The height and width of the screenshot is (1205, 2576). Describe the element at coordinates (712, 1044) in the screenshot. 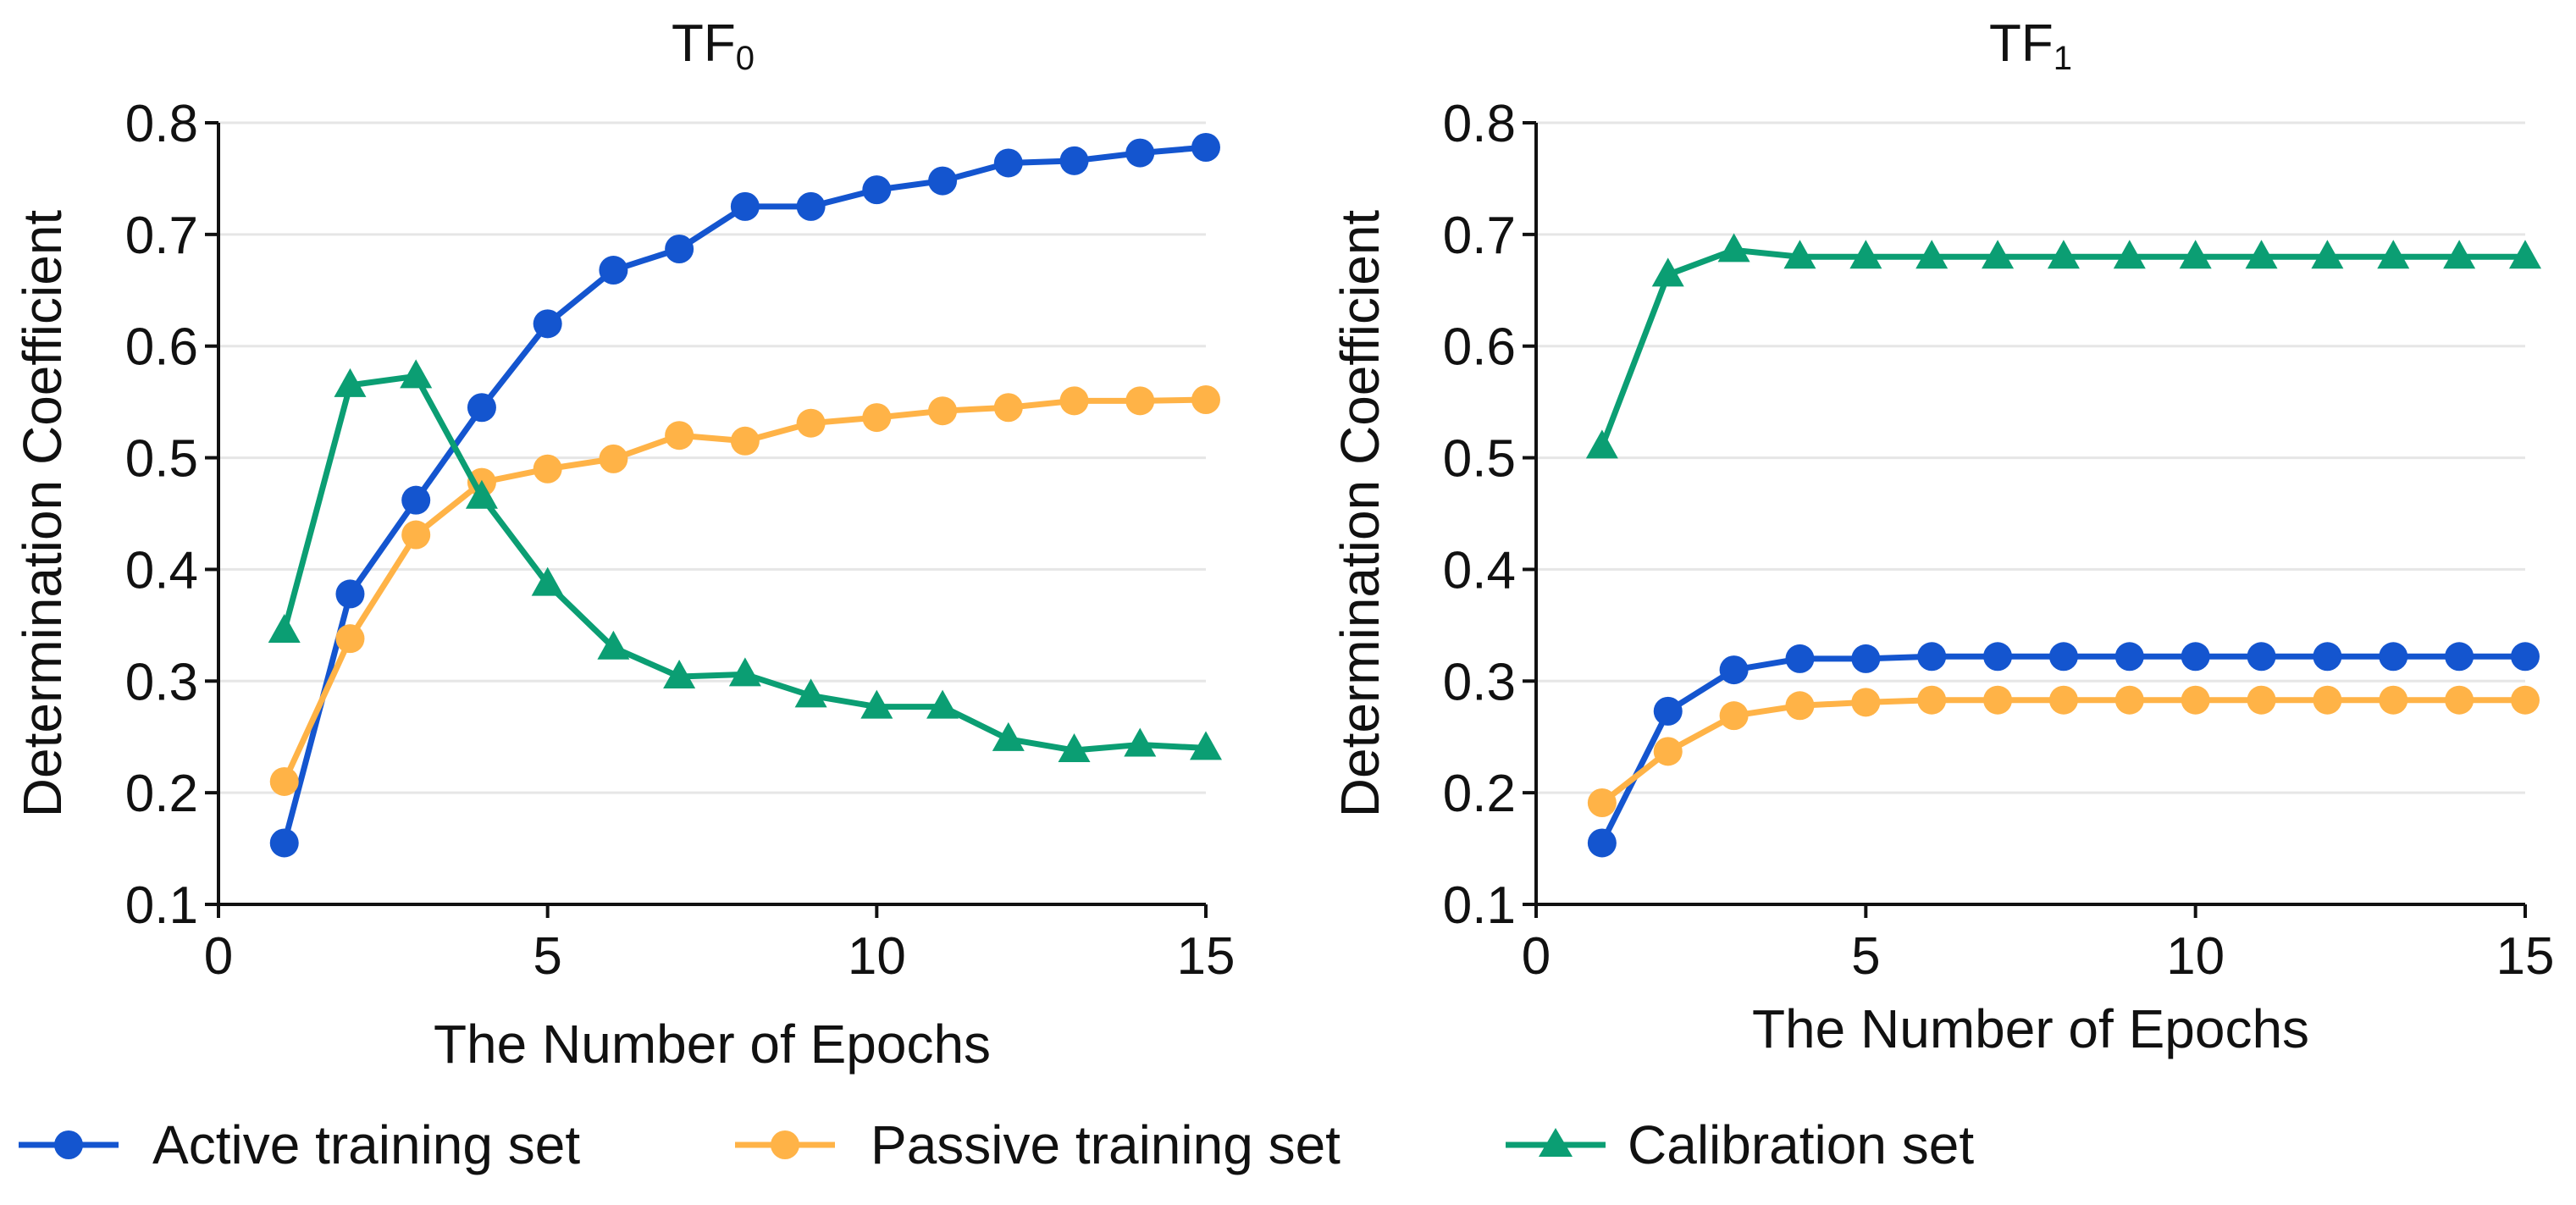

I see `x-axis-label: The Number of Epochs` at that location.